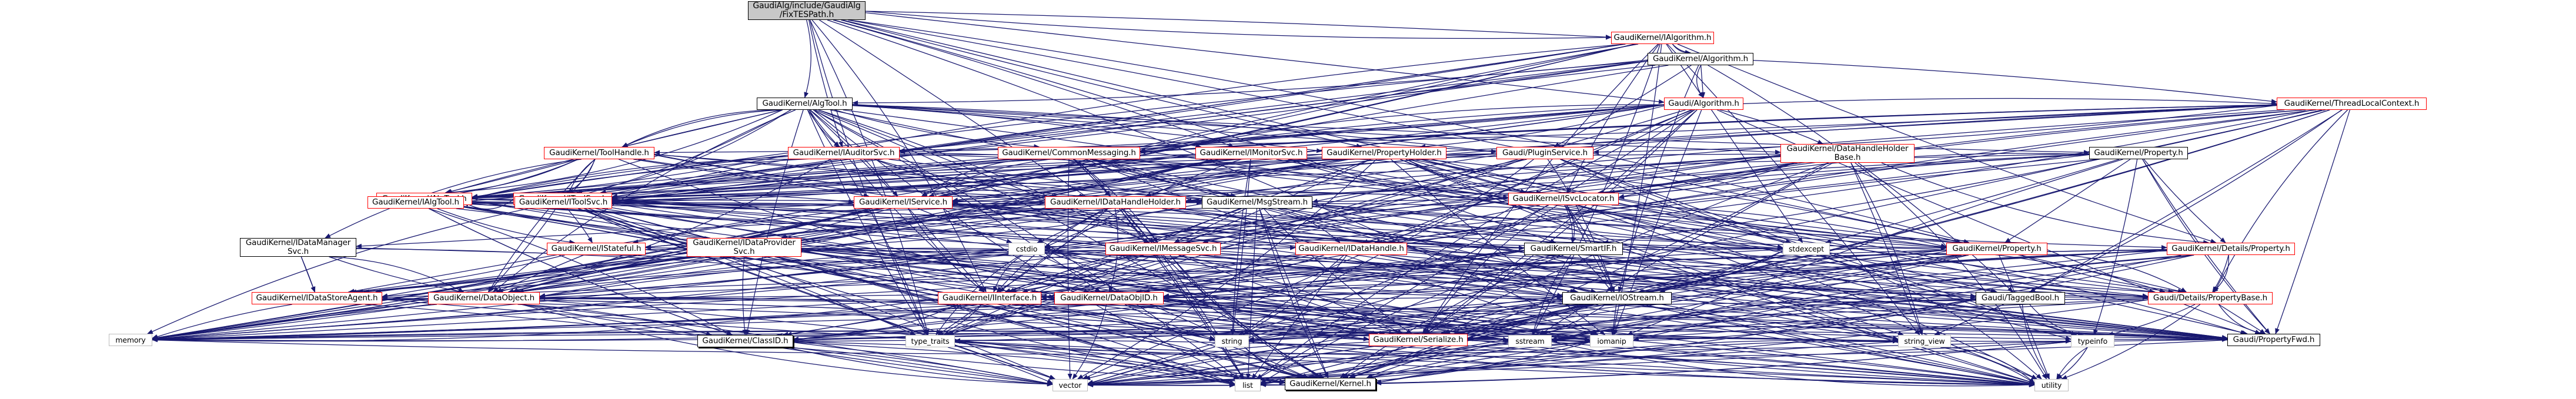 This screenshot has width=2576, height=399. Describe the element at coordinates (1257, 202) in the screenshot. I see `graph-node-msgstream: GaudiKernel/MsgStream.h` at that location.